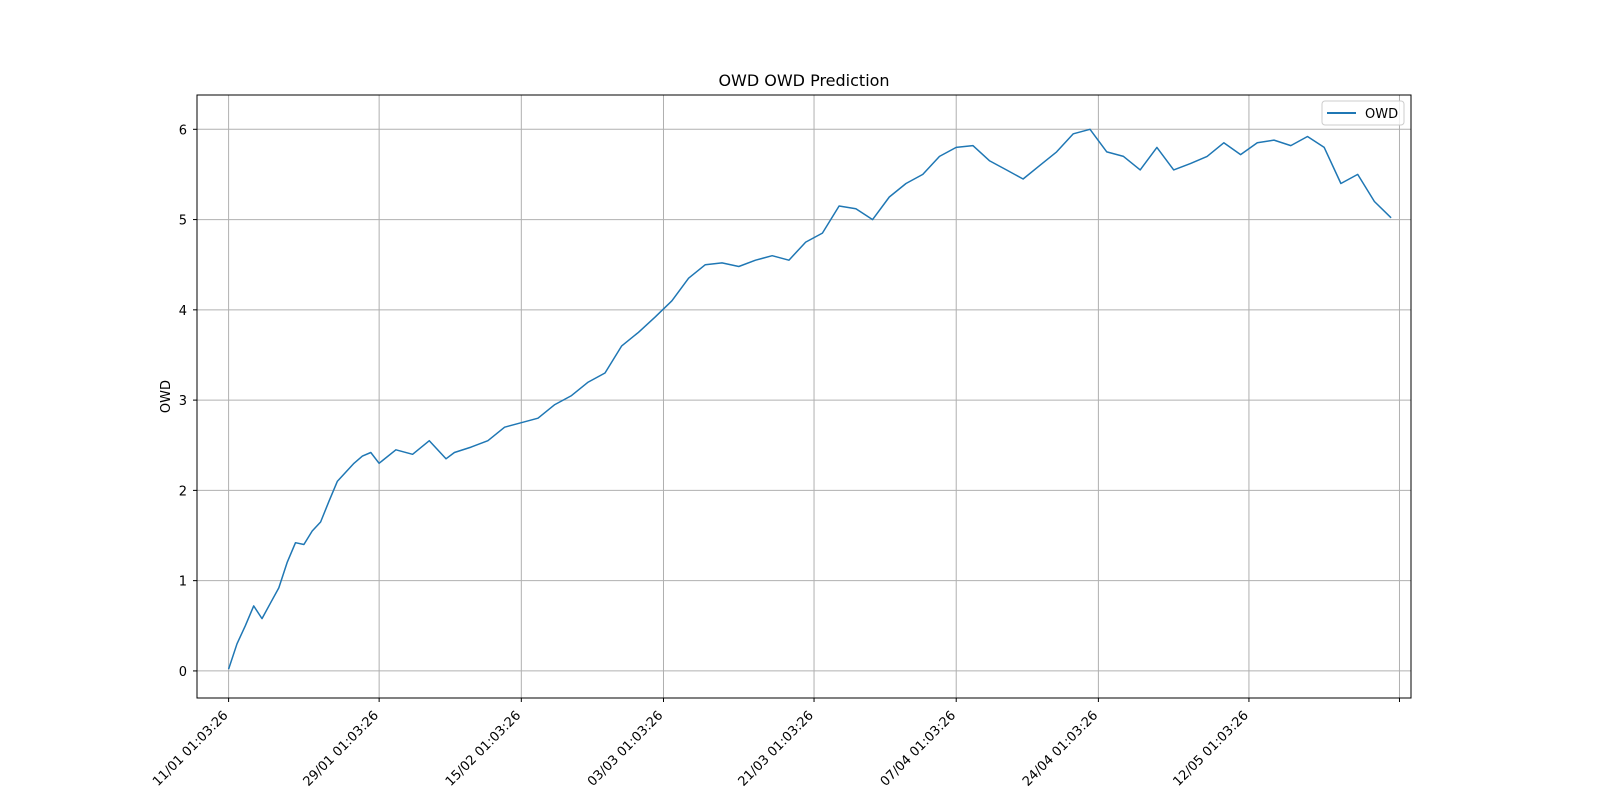 This screenshot has width=1600, height=800. Describe the element at coordinates (183, 582) in the screenshot. I see `y-tick-label: 1` at that location.